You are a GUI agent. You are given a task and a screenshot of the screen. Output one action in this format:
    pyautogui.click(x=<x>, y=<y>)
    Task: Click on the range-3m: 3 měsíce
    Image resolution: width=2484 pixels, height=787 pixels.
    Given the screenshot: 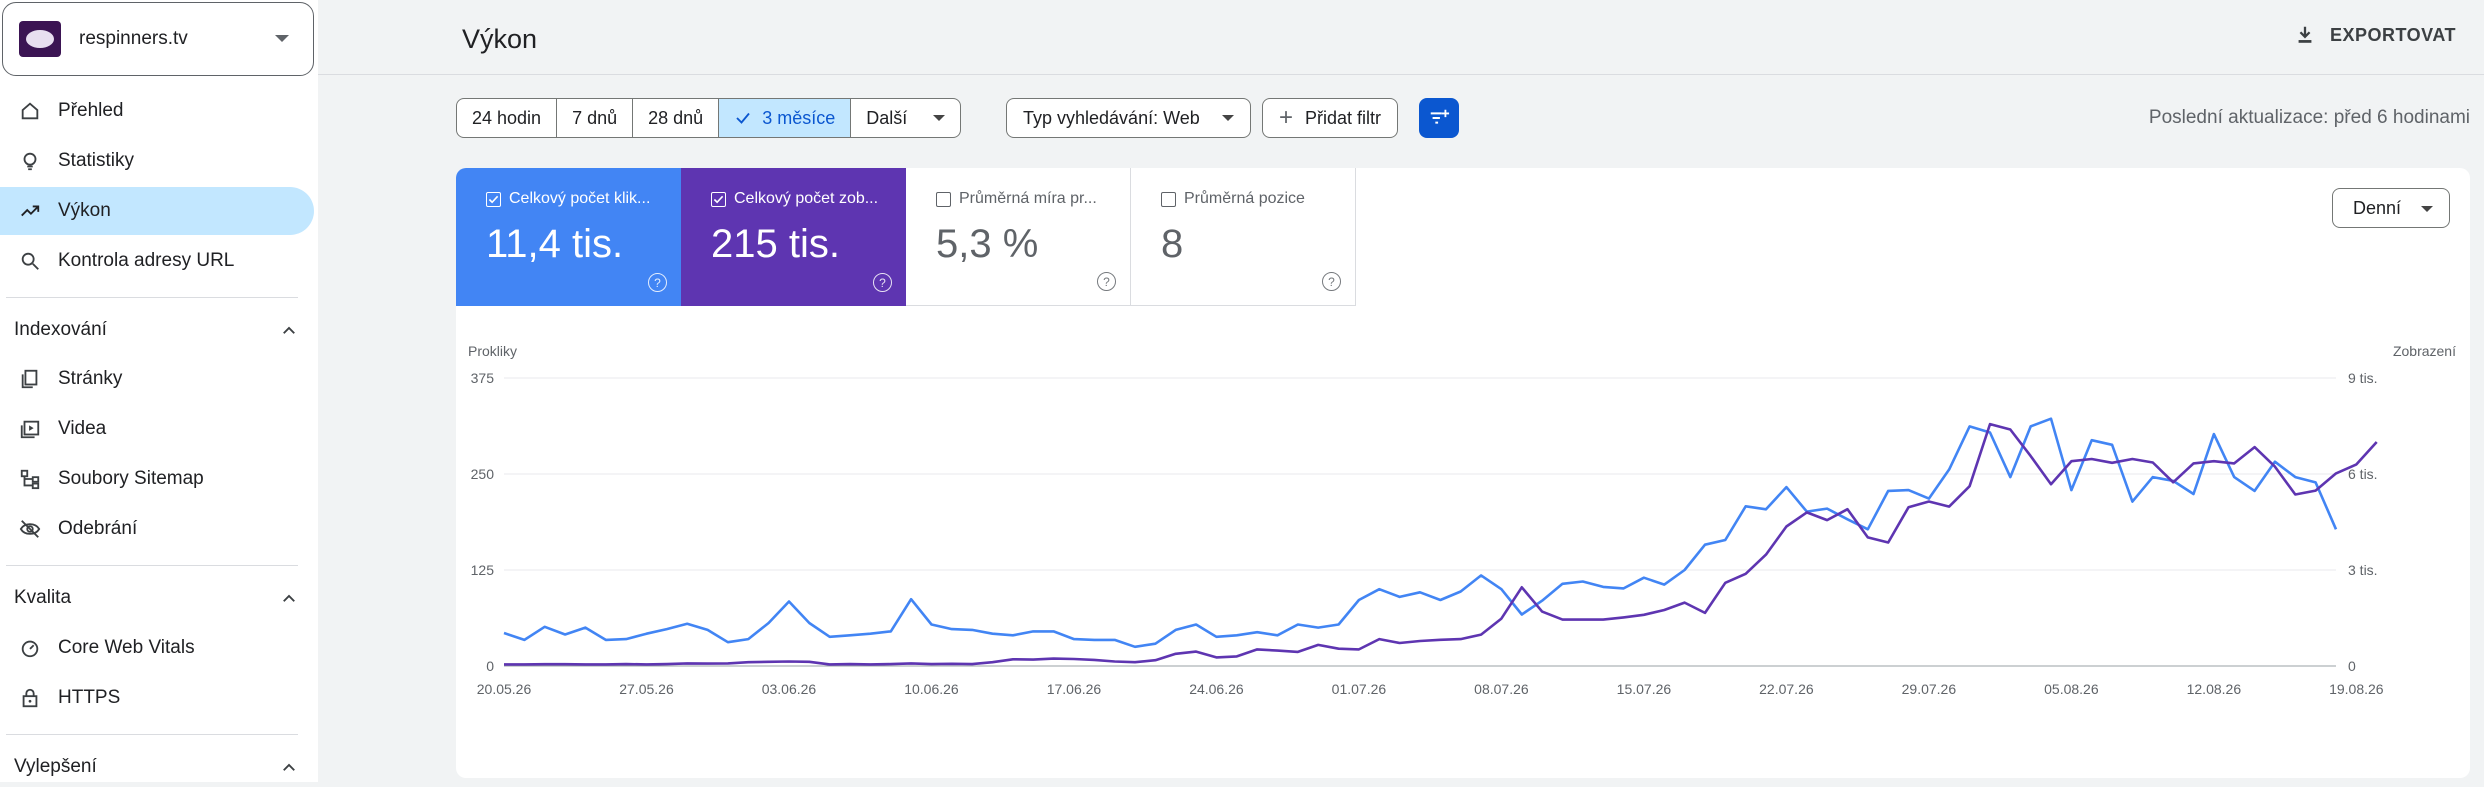 What is the action you would take?
    pyautogui.click(x=785, y=118)
    